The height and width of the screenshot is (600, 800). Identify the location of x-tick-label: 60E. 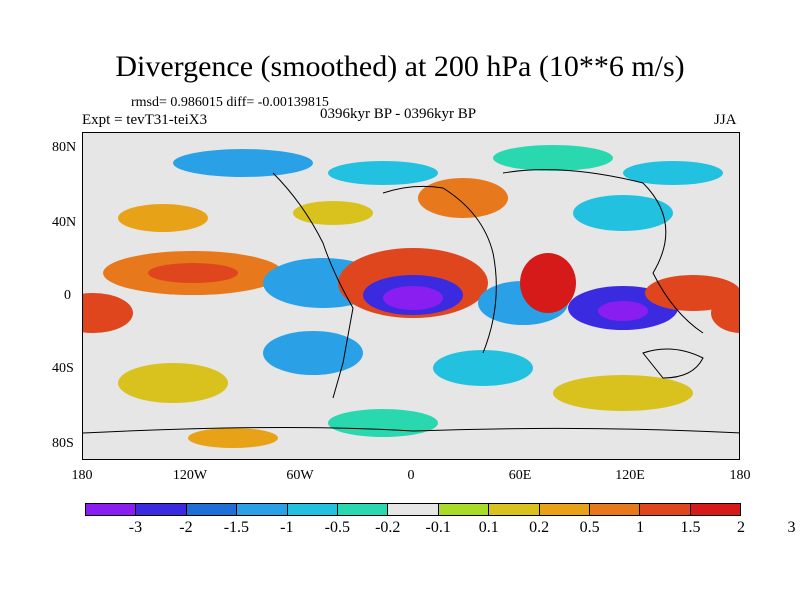
(520, 475).